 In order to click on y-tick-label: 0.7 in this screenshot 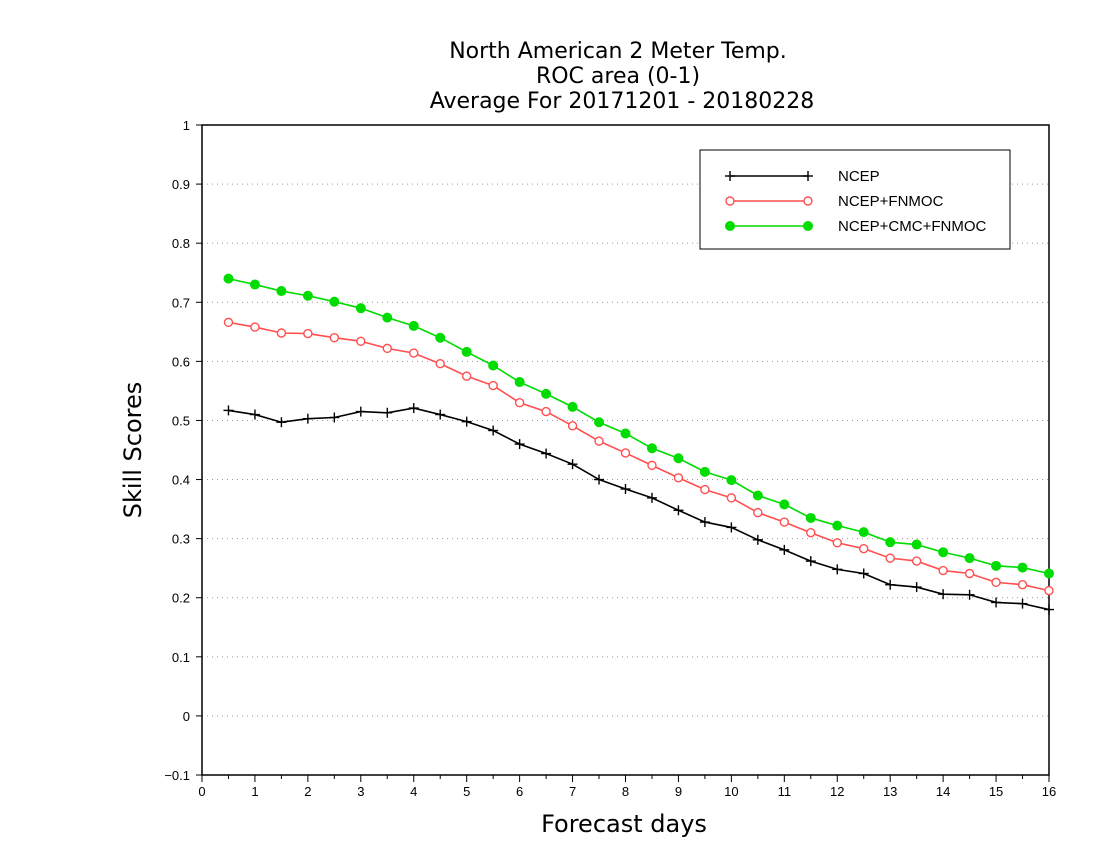, I will do `click(181, 302)`.